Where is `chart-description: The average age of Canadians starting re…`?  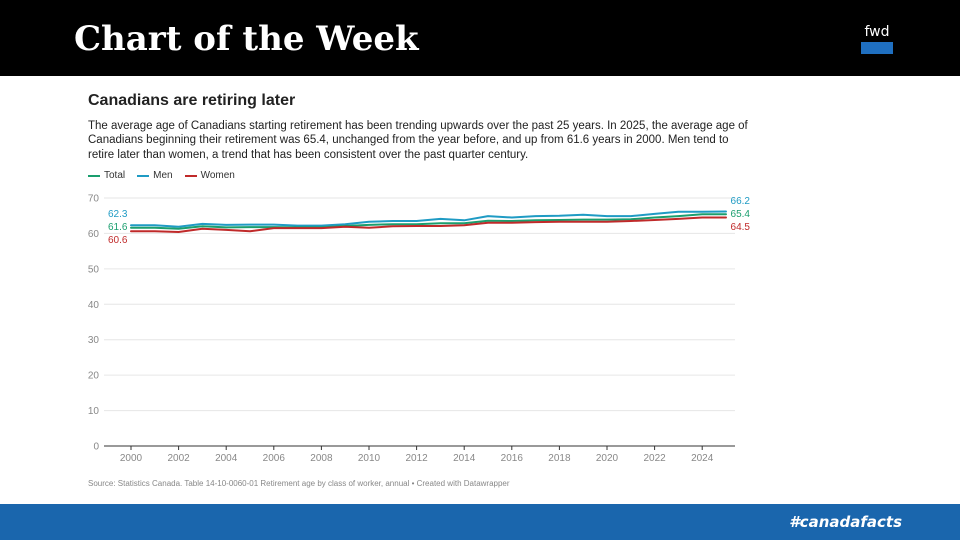
chart-description: The average age of Canadians starting re… is located at coordinates (418, 140).